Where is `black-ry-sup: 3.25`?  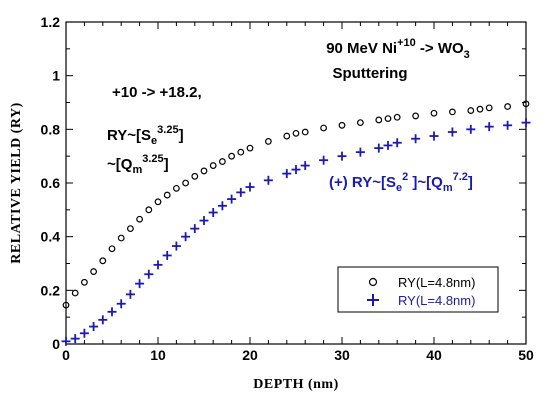
black-ry-sup: 3.25 is located at coordinates (167, 130).